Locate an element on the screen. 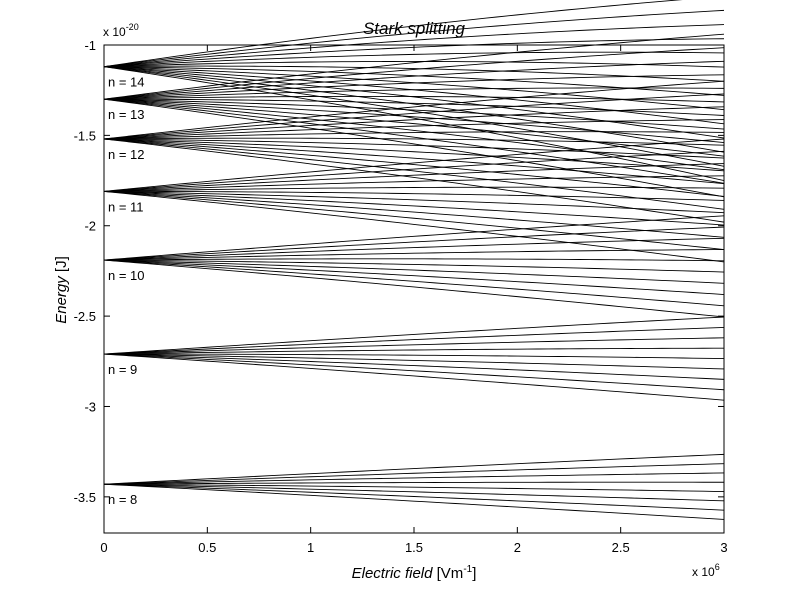  level-label-n12: n = 12 is located at coordinates (126, 154).